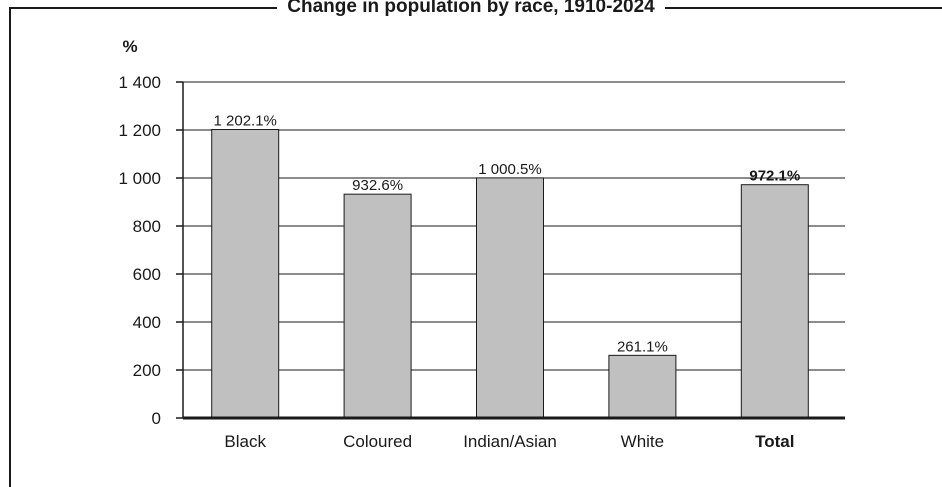  What do you see at coordinates (509, 169) in the screenshot?
I see `data-label: 1 000.5%` at bounding box center [509, 169].